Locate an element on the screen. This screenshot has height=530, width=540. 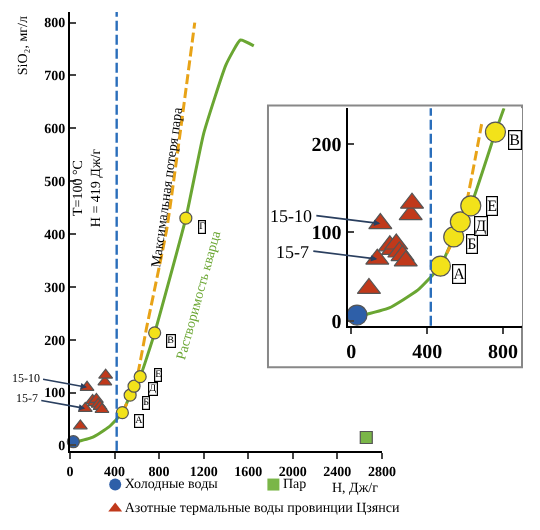
x-tick-label: 400 is located at coordinates (427, 352).